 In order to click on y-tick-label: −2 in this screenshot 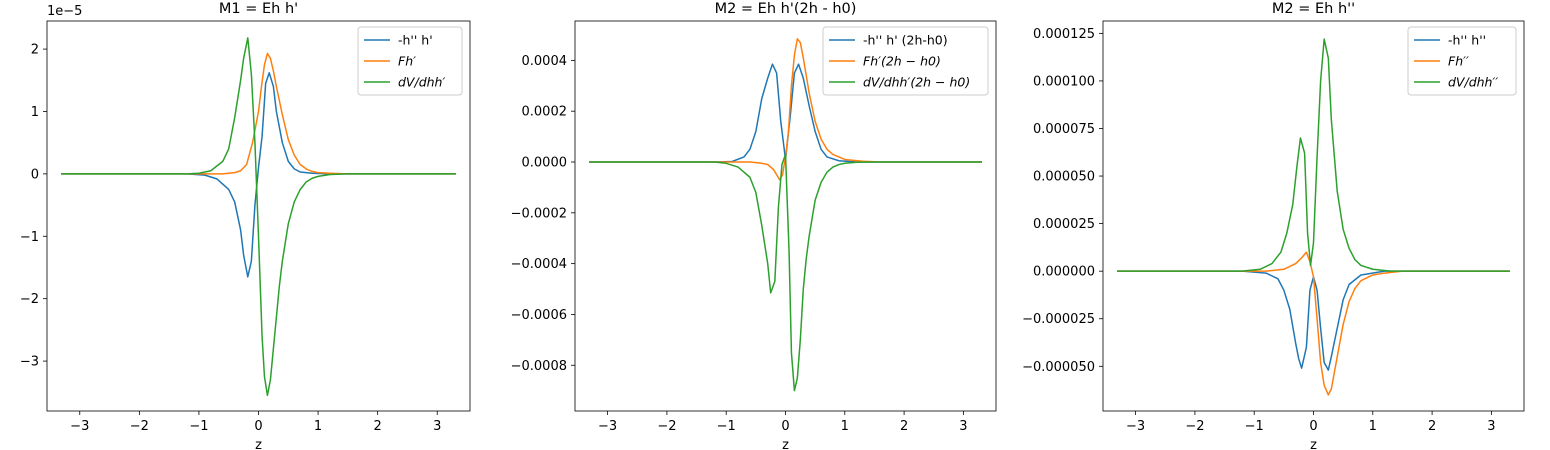, I will do `click(29, 299)`.